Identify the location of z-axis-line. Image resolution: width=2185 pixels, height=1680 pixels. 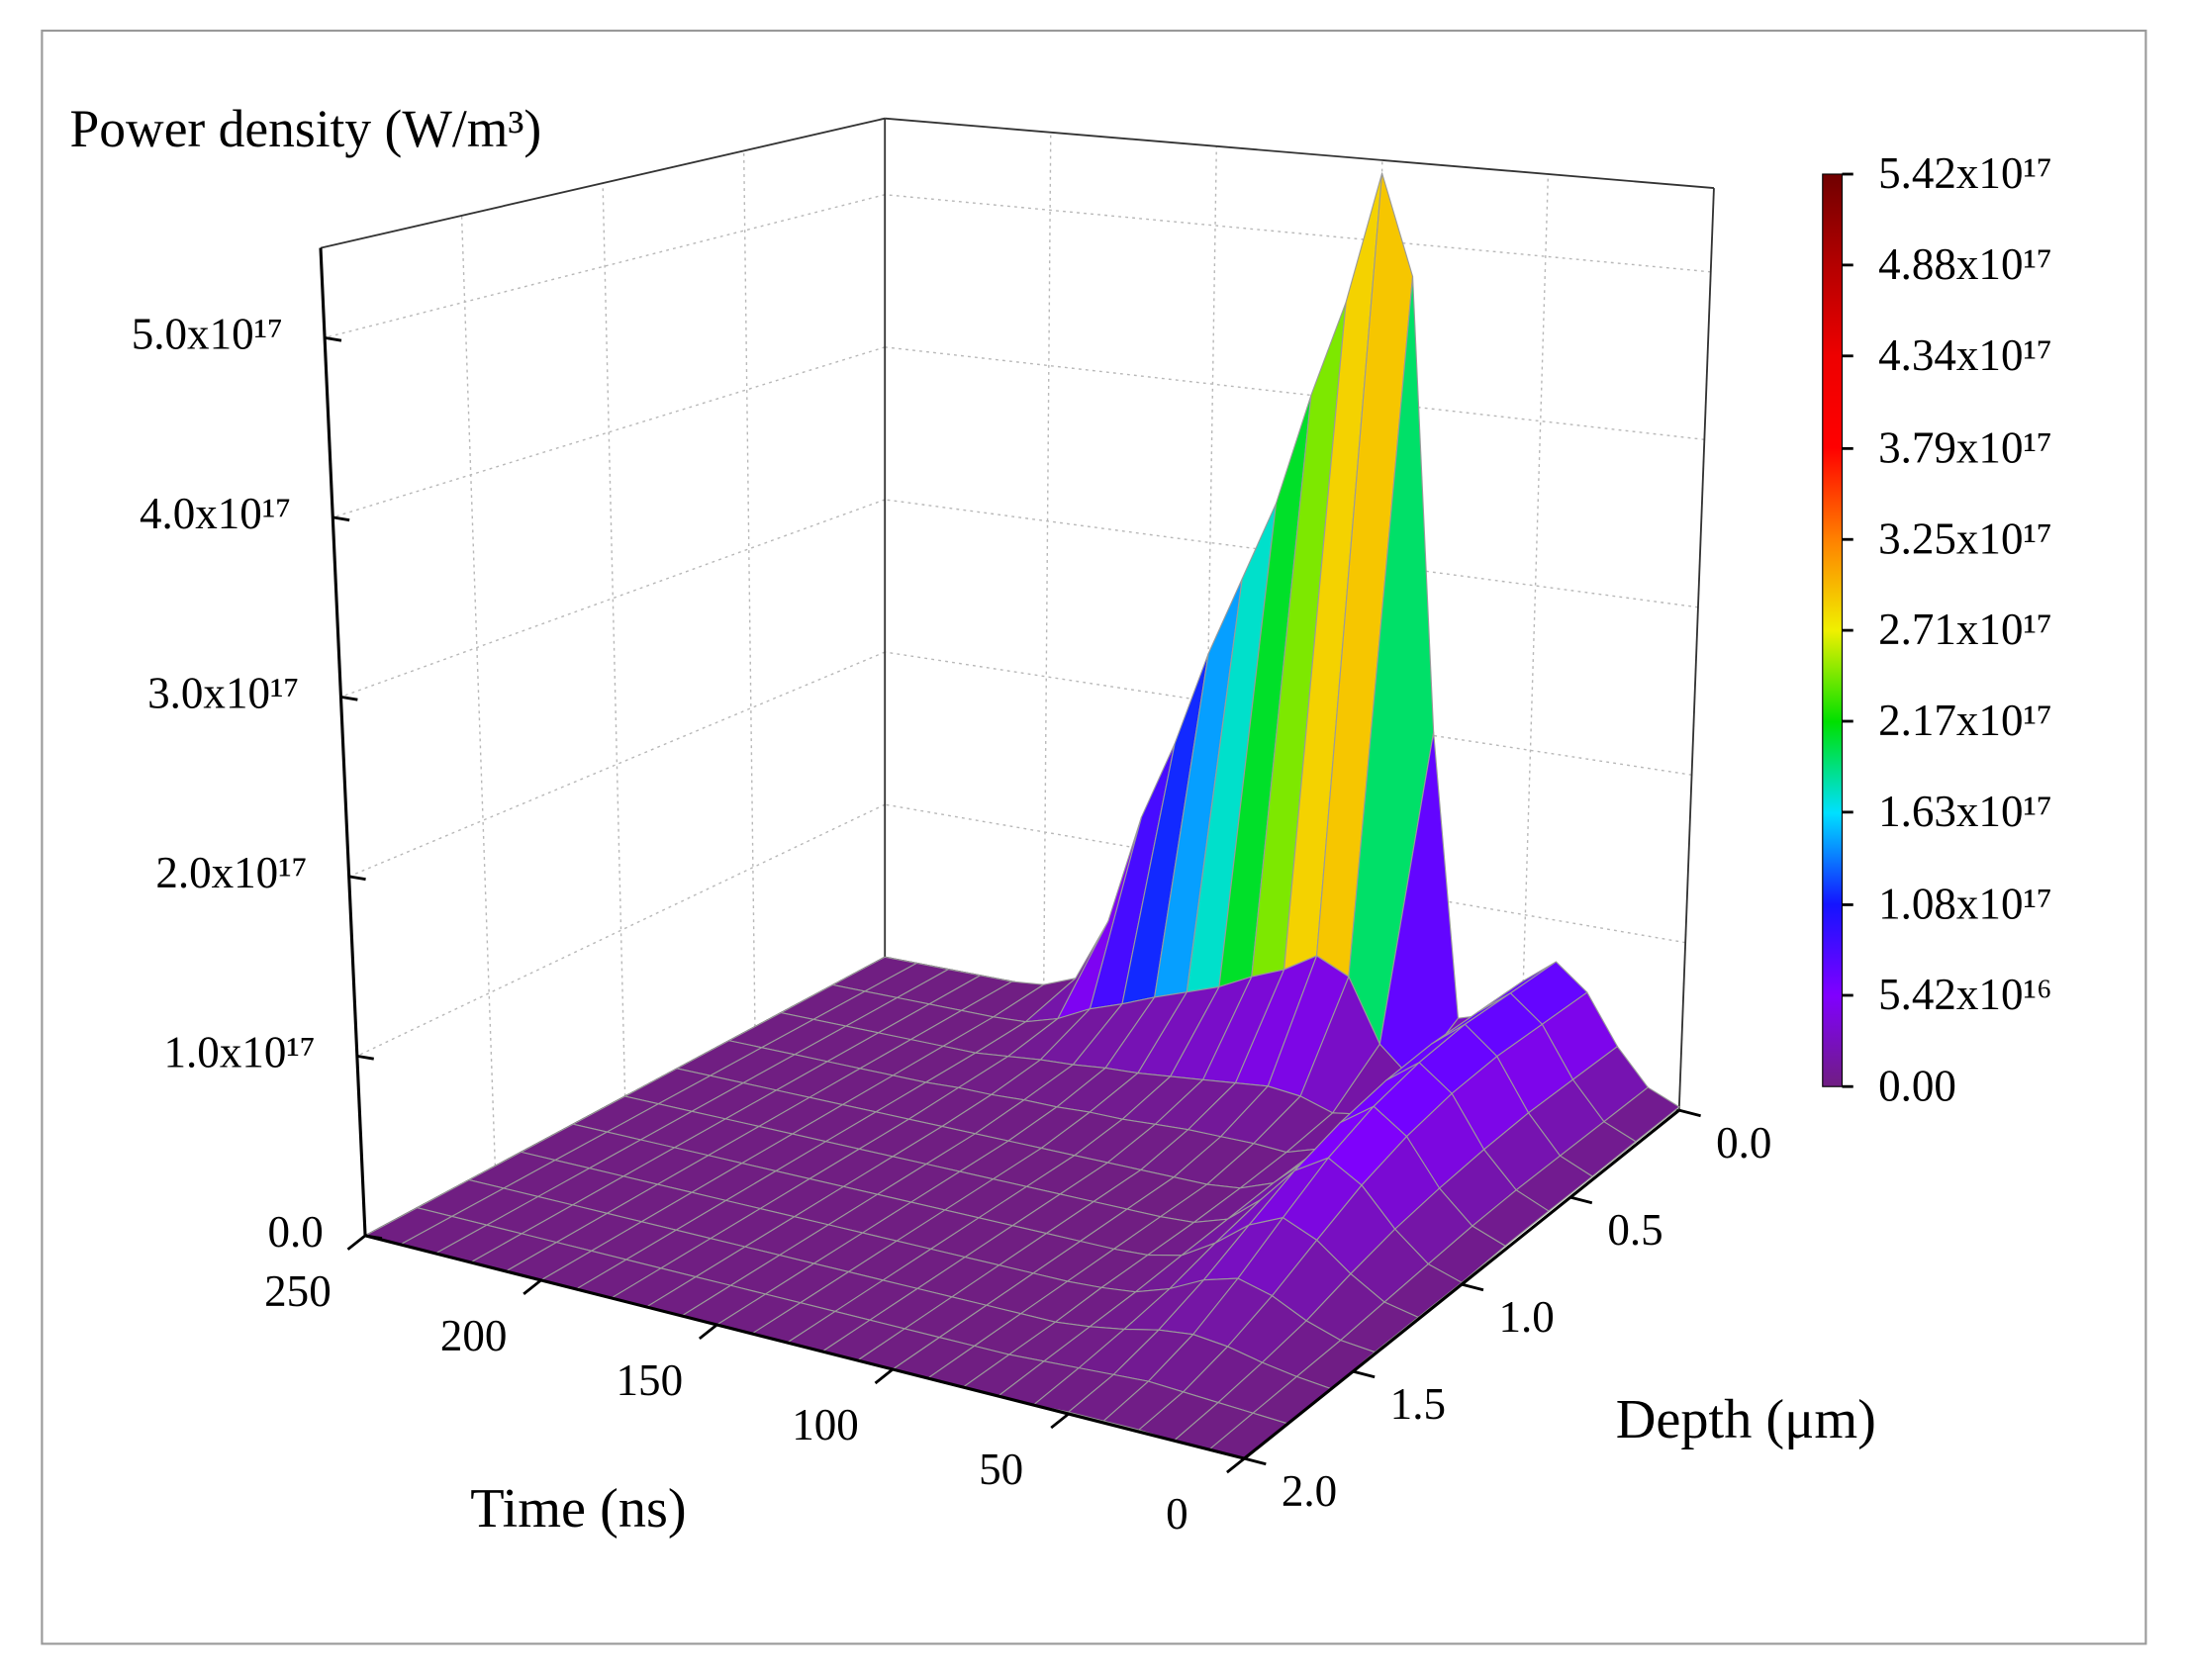
(343, 741).